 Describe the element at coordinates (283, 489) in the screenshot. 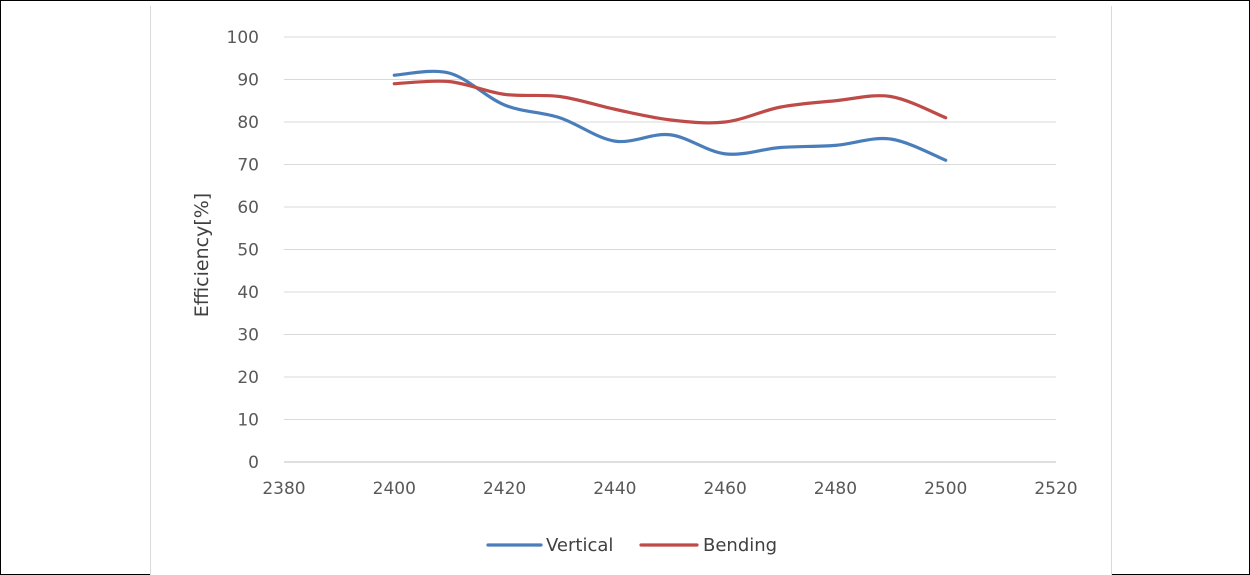

I see `x-tick-label: 2380` at that location.